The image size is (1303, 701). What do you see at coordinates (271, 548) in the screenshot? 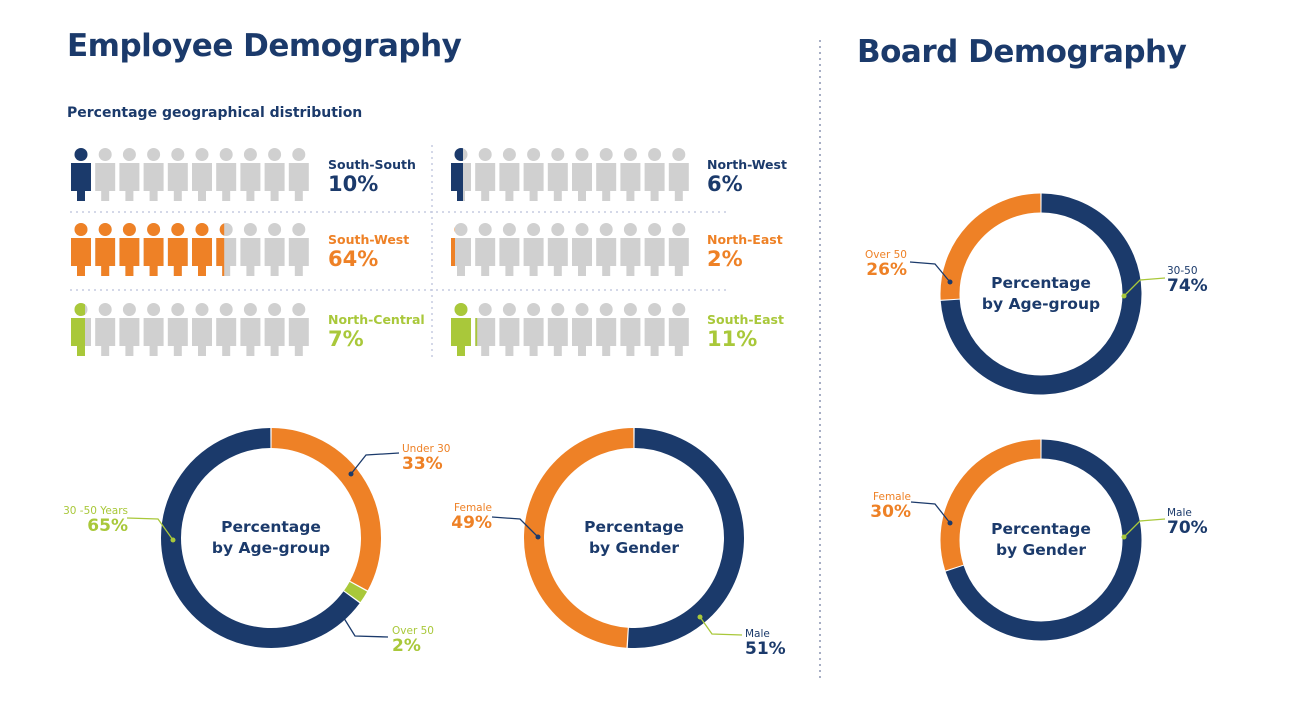
I see `donut-center-title: by Age-group` at bounding box center [271, 548].